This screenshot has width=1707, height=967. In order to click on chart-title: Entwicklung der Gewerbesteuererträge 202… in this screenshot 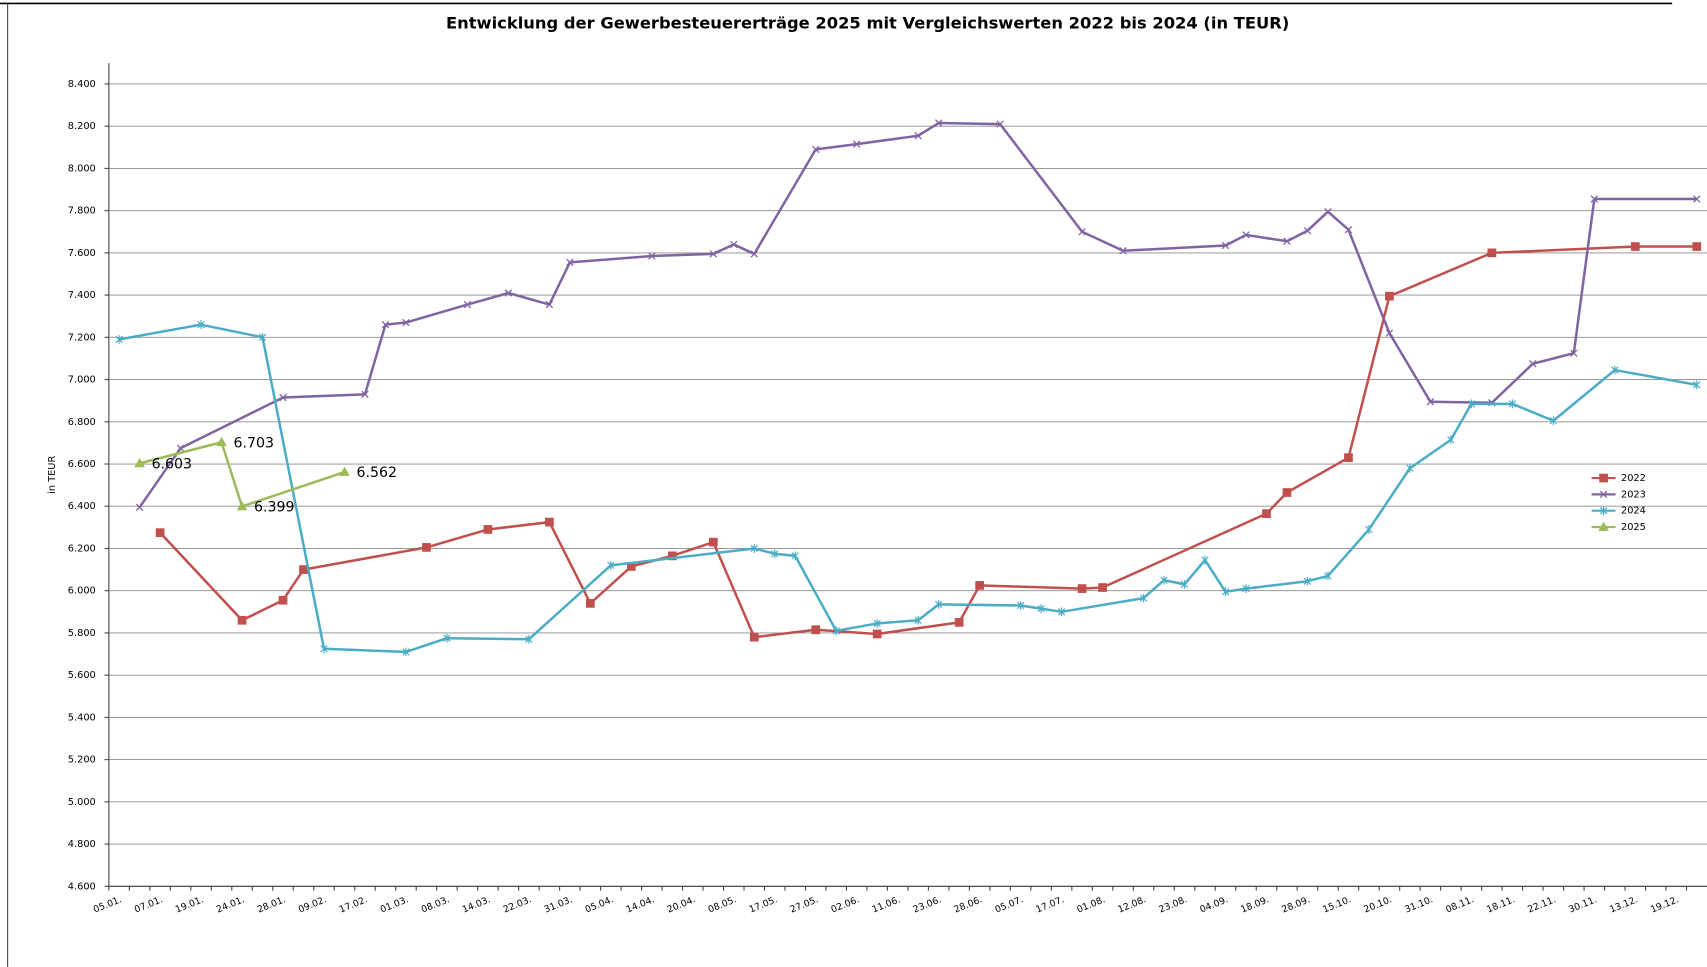, I will do `click(867, 23)`.